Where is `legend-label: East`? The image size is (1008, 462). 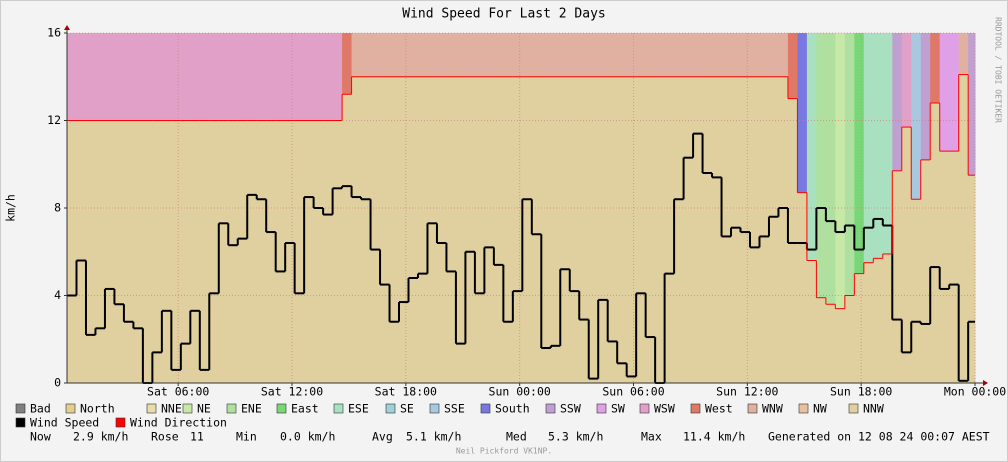 legend-label: East is located at coordinates (305, 409).